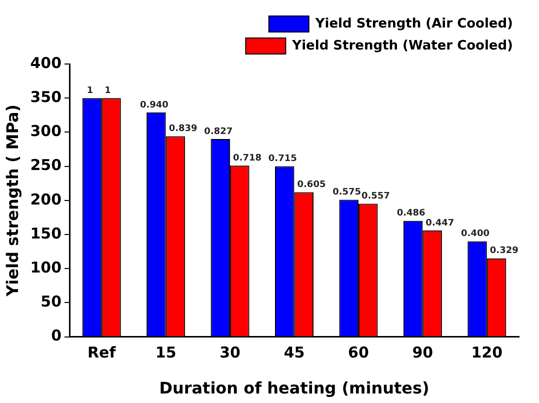 Image resolution: width=539 pixels, height=403 pixels. What do you see at coordinates (504, 251) in the screenshot?
I see `annotation: 0.329` at bounding box center [504, 251].